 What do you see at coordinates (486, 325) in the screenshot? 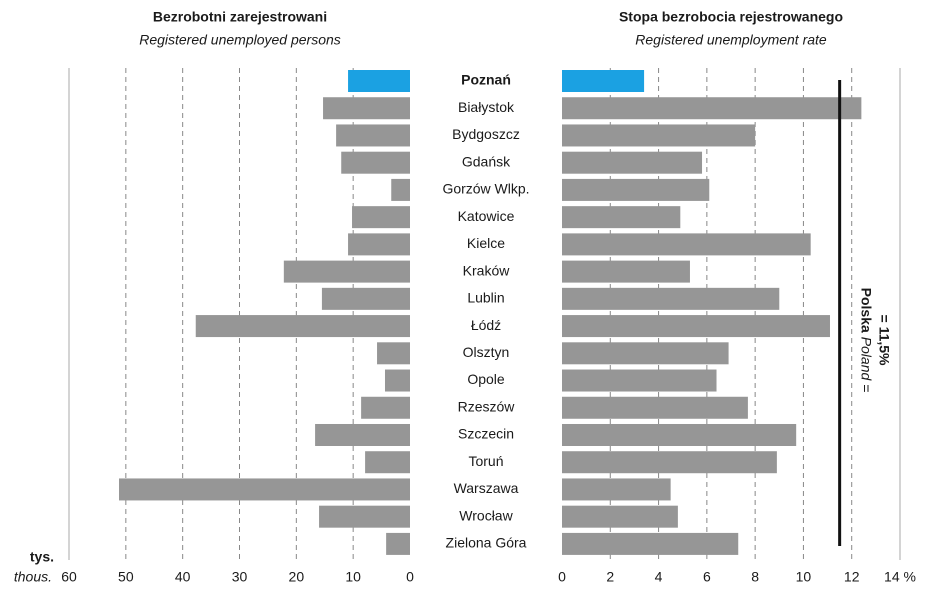
I see `category-label: Łódź` at bounding box center [486, 325].